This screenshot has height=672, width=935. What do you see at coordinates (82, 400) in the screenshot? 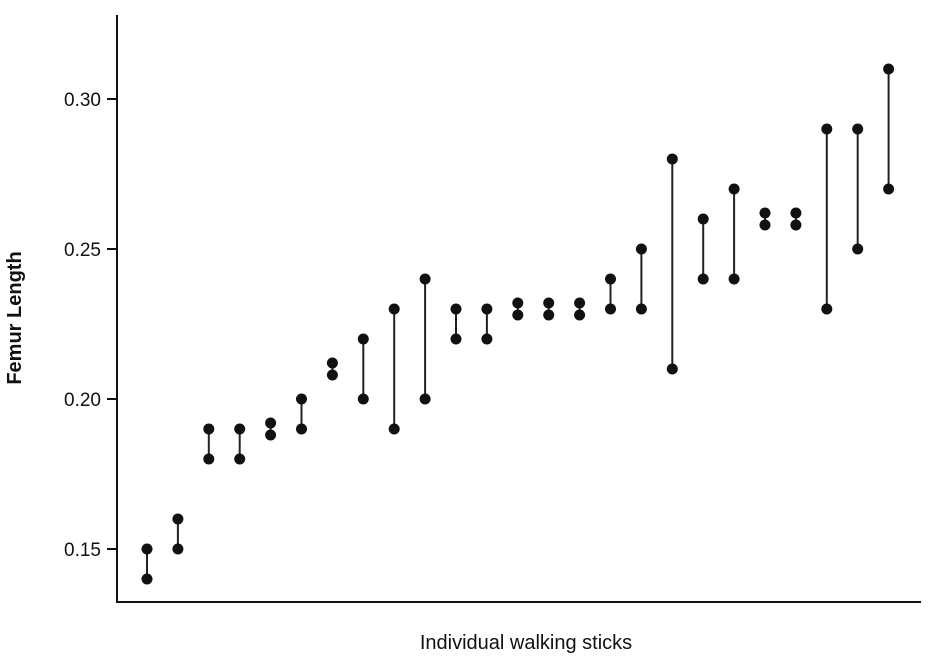
I see `y-tick-label: 0.20` at bounding box center [82, 400].